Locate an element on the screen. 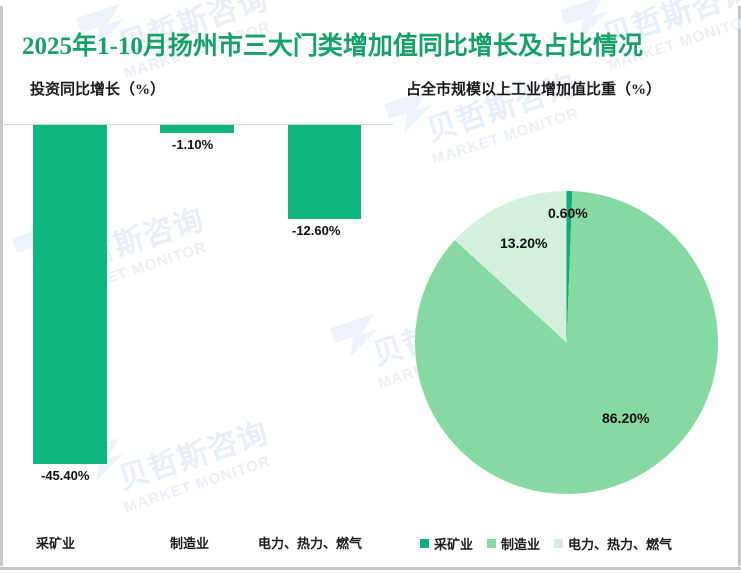 This screenshot has height=574, width=741. bar-value-label: -12.60% is located at coordinates (316, 230).